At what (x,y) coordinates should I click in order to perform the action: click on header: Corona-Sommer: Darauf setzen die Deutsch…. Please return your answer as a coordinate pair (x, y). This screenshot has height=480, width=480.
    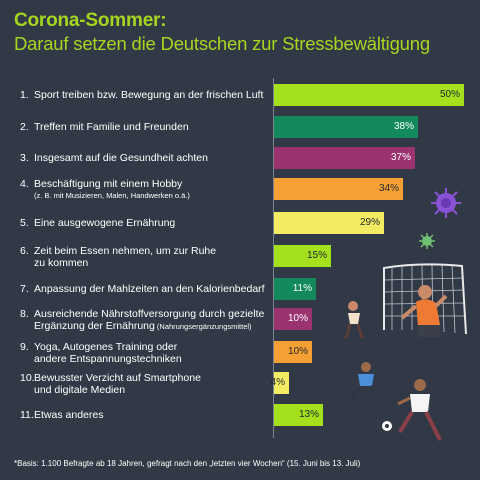
    Looking at the image, I should click on (244, 32).